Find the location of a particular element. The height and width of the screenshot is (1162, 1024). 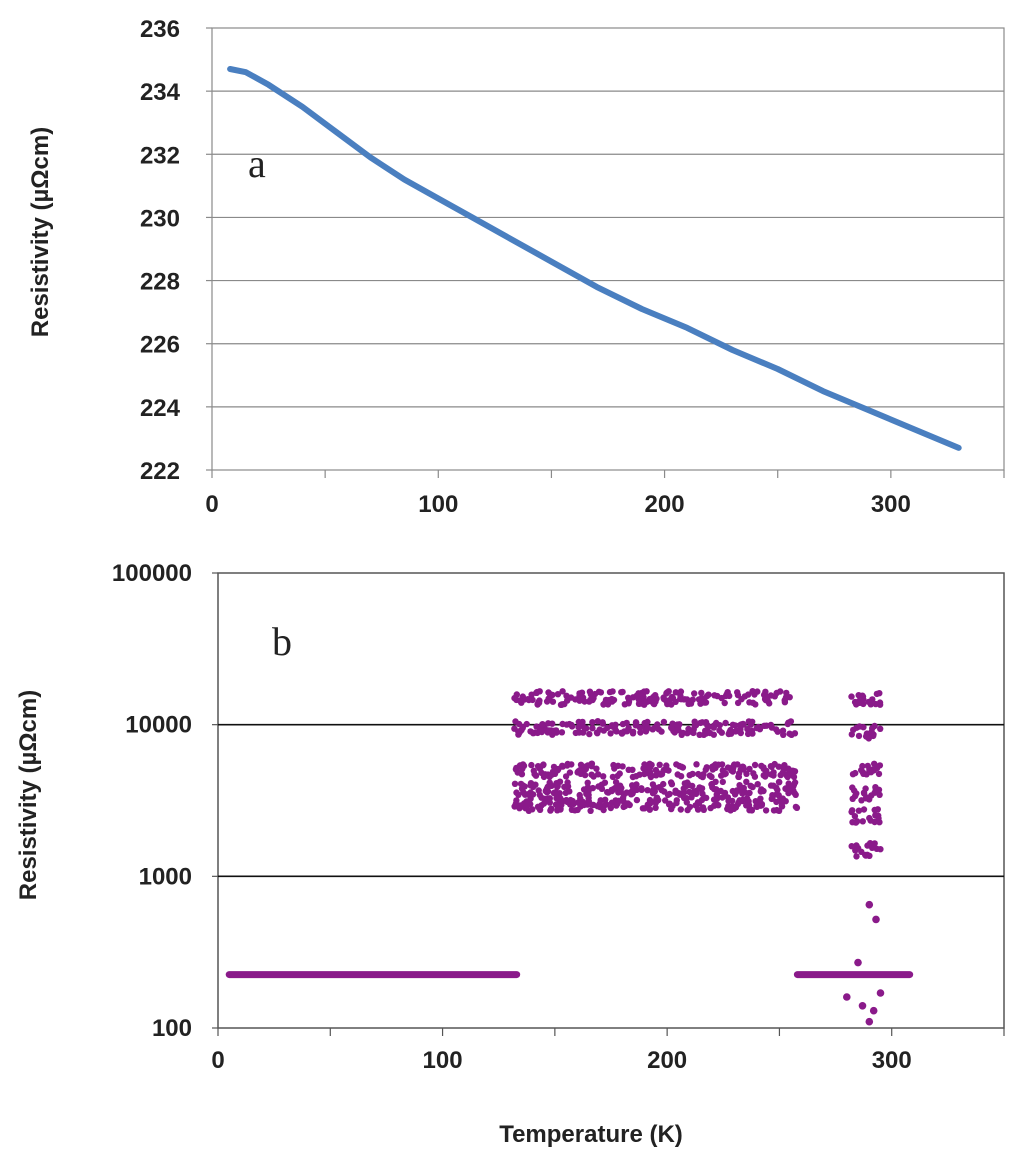

x-tick-label-b: 0 is located at coordinates (217, 1060).